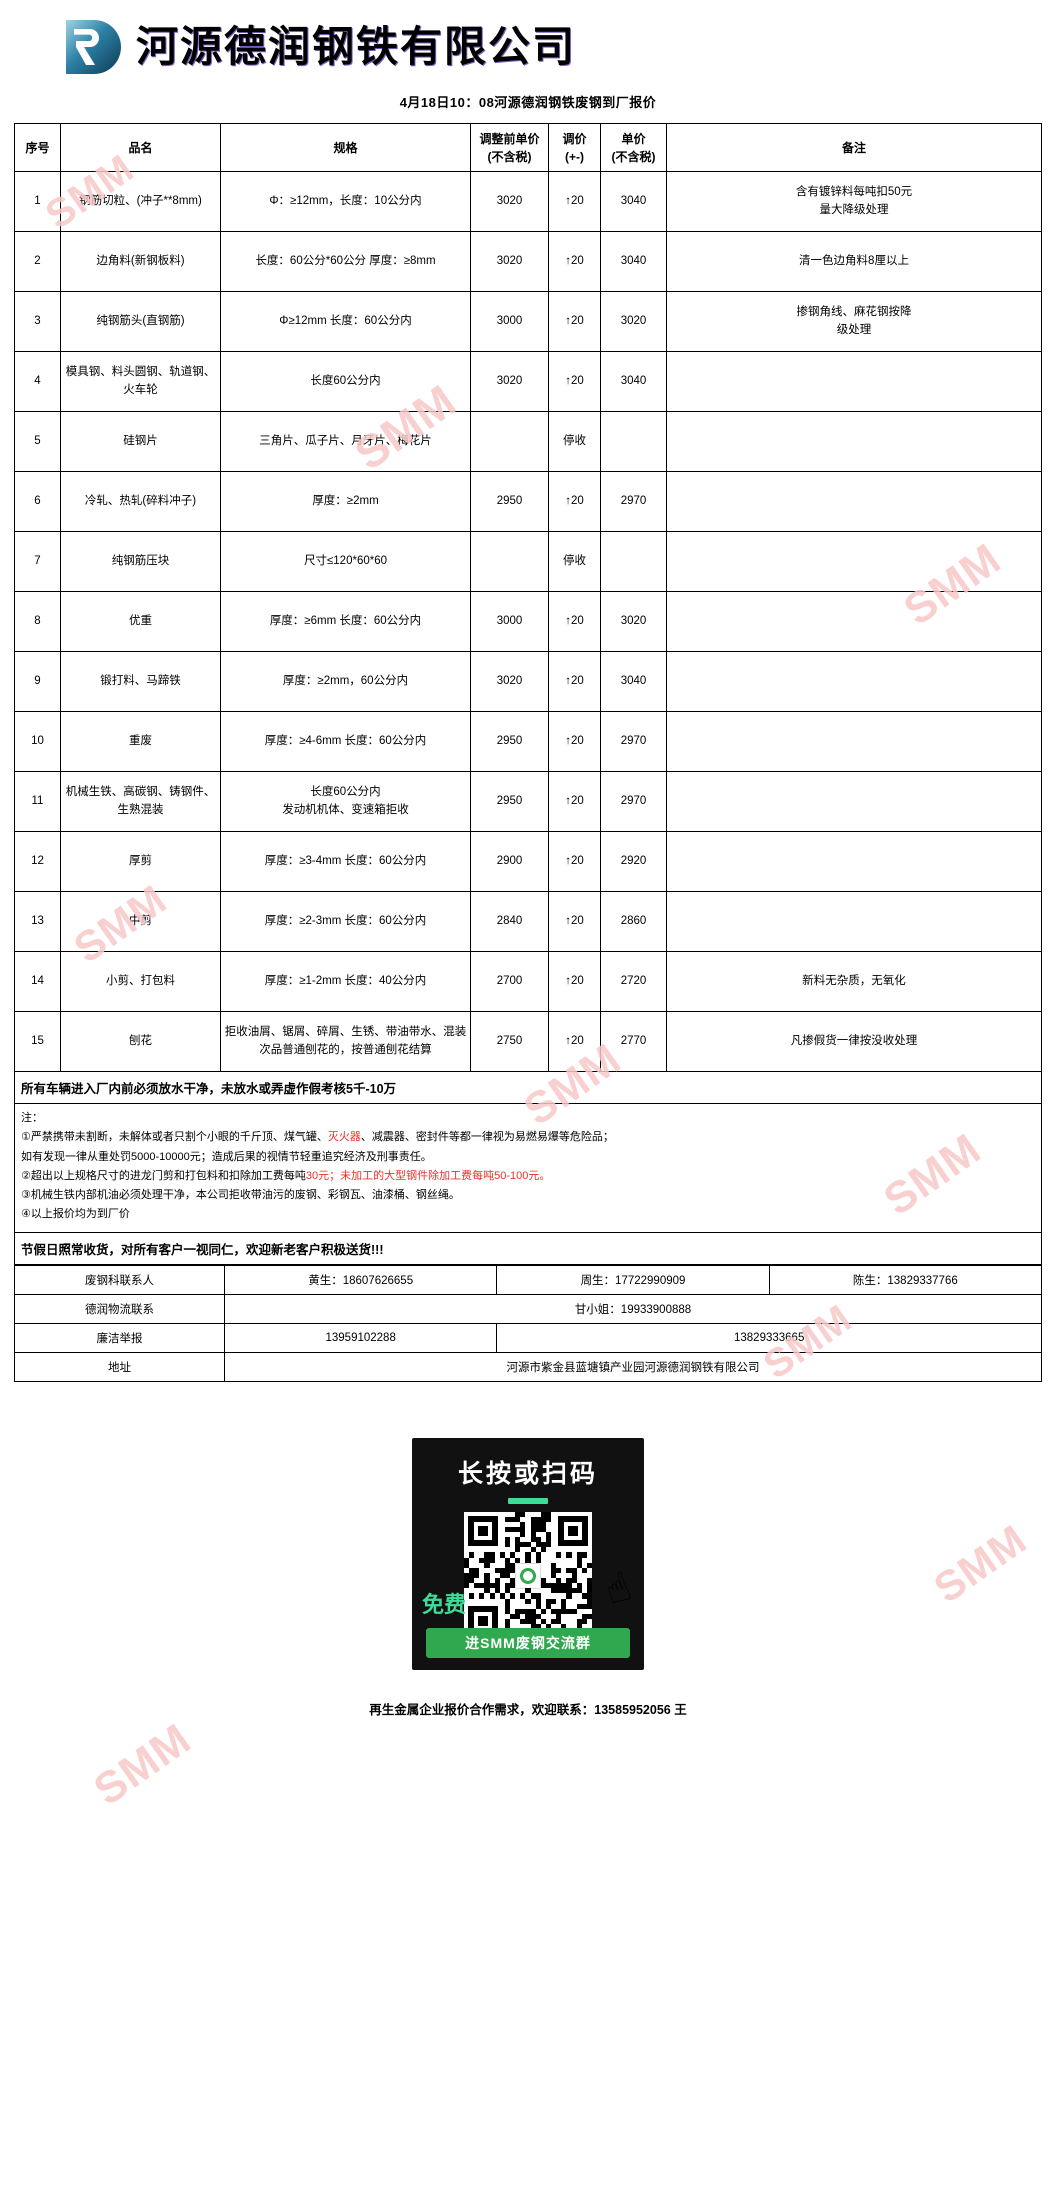 The image size is (1056, 2210). Describe the element at coordinates (633, 147) in the screenshot. I see `col-header-price: 单价 (不含税)` at that location.